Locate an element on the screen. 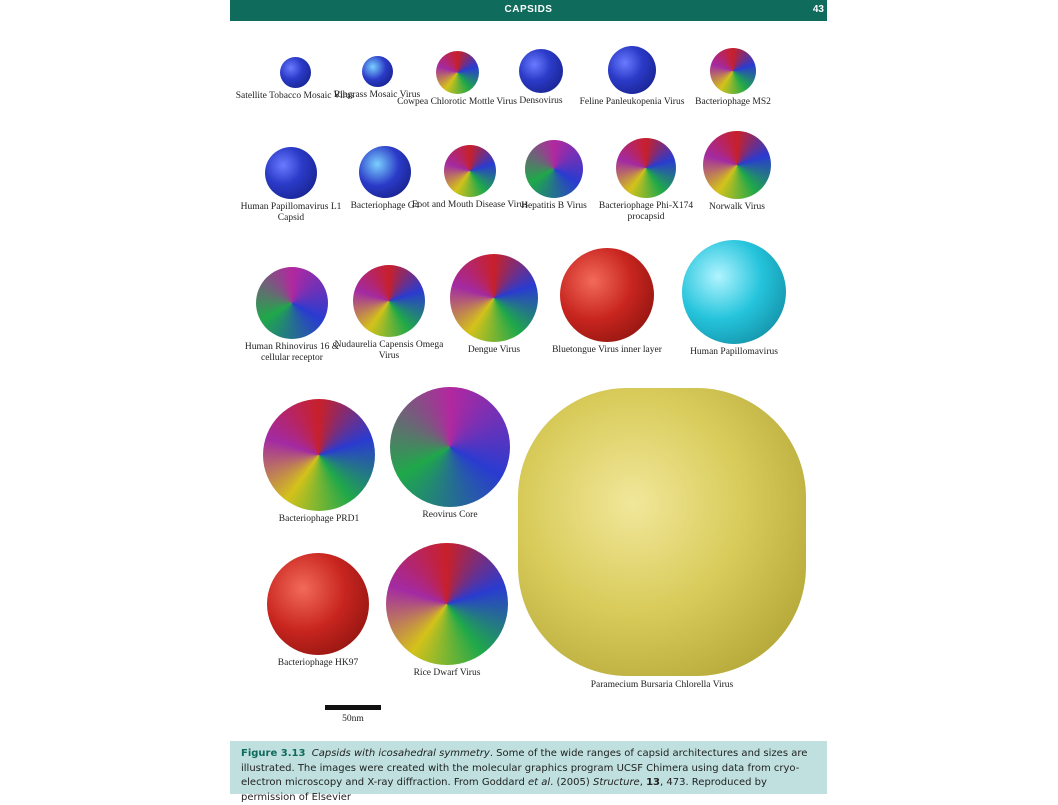  virus-label: Human Papillomavirus L1 Capsid is located at coordinates (291, 212).